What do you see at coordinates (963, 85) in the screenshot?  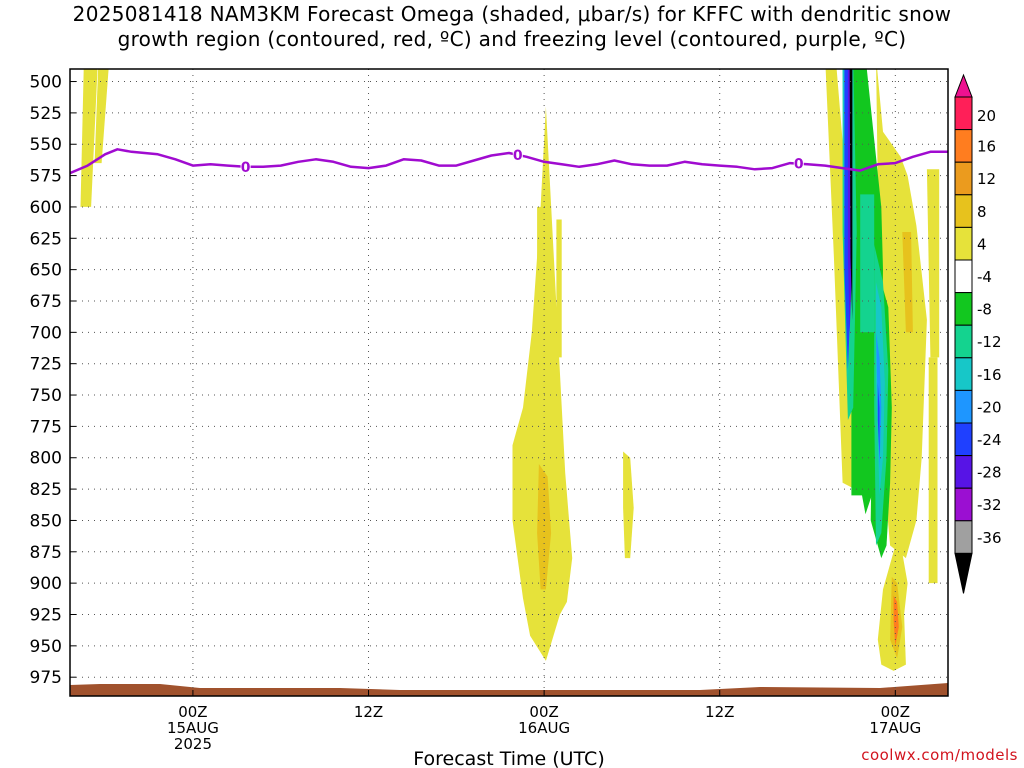 I see `colorbar-top-arrow` at bounding box center [963, 85].